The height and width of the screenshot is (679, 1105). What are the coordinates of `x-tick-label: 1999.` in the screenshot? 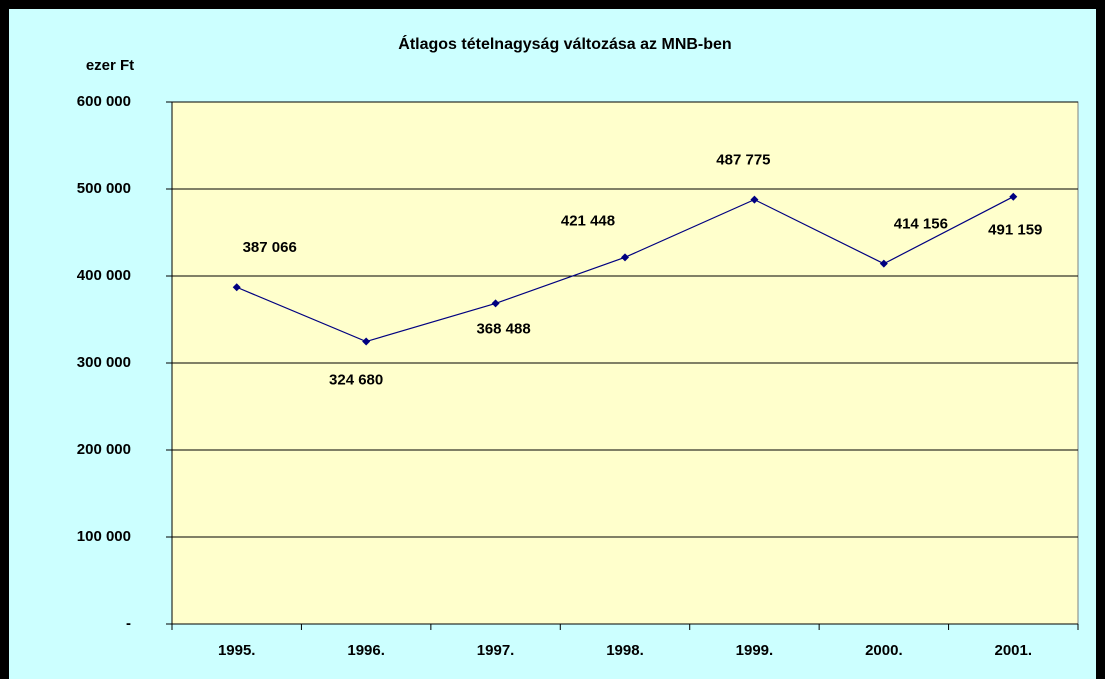 It's located at (755, 650).